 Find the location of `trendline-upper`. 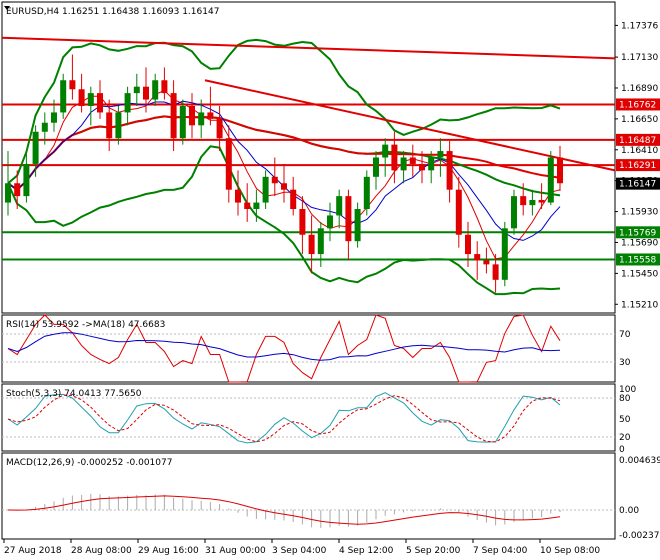

trendline-upper is located at coordinates (308, 48).